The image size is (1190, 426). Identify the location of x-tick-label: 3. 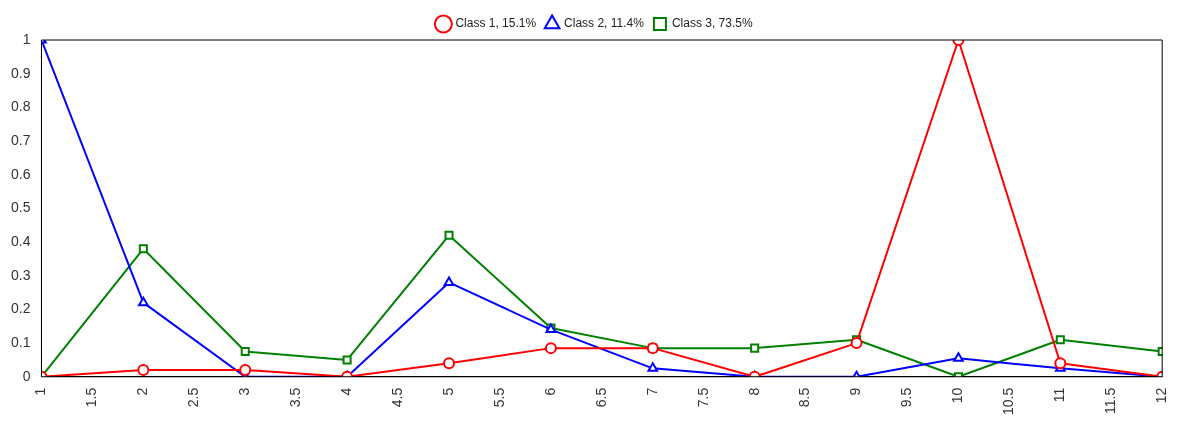
(244, 391).